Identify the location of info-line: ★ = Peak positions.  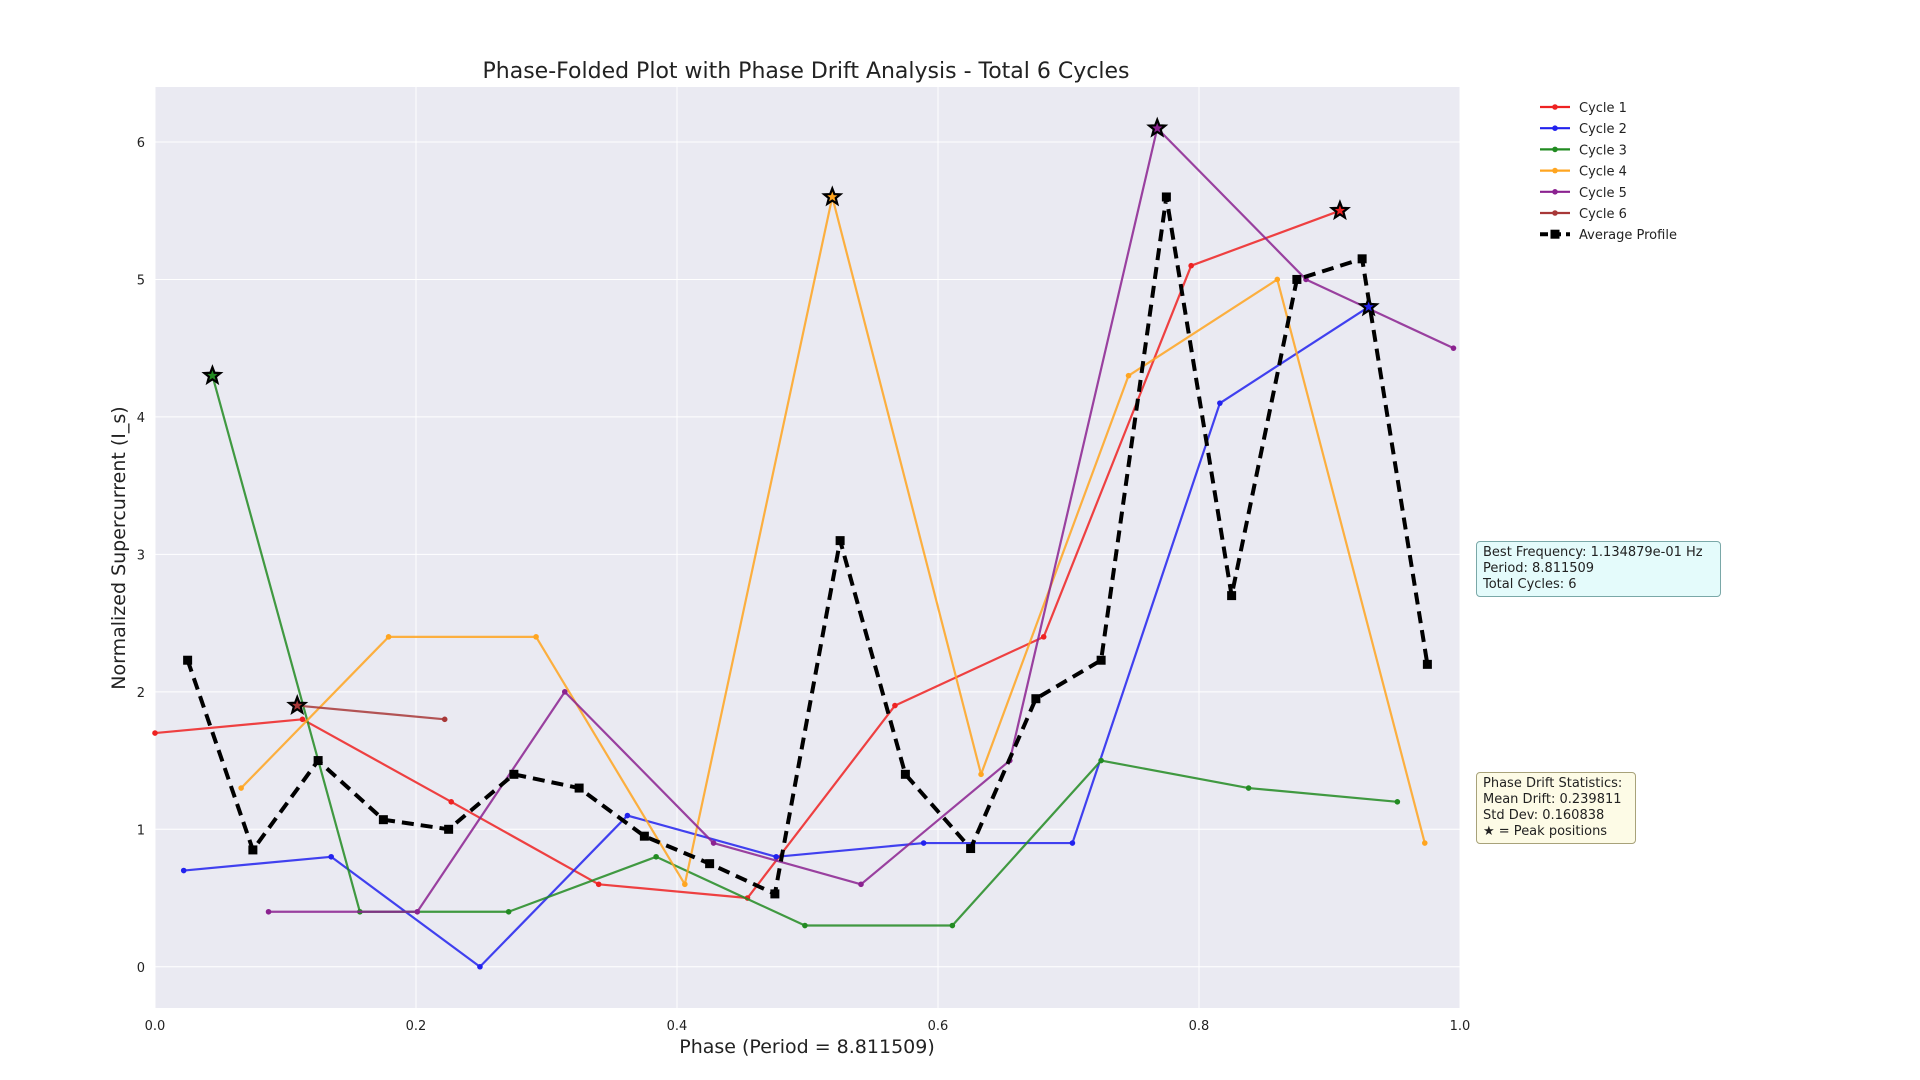
(1545, 831).